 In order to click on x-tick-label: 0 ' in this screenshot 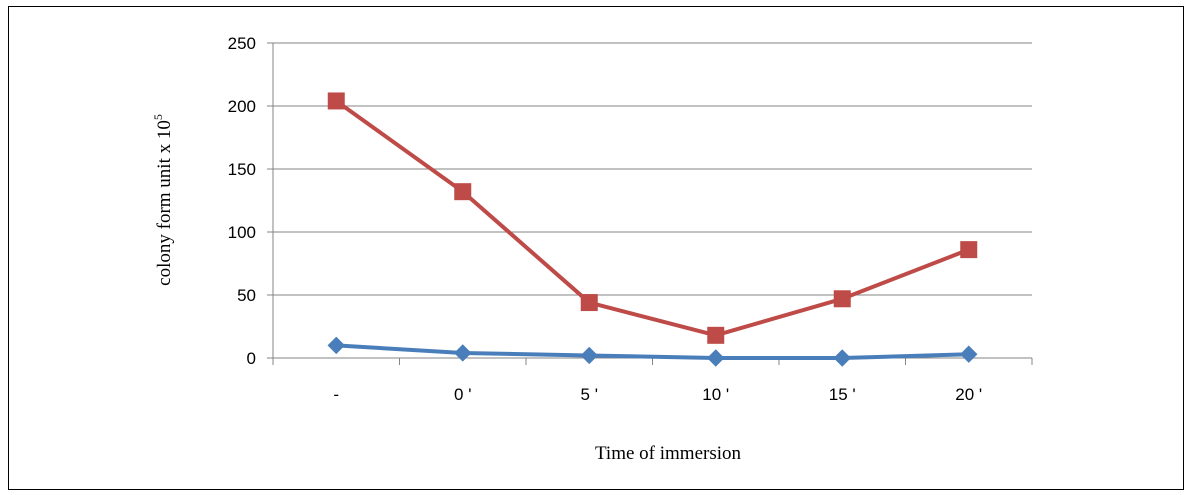, I will do `click(462, 394)`.